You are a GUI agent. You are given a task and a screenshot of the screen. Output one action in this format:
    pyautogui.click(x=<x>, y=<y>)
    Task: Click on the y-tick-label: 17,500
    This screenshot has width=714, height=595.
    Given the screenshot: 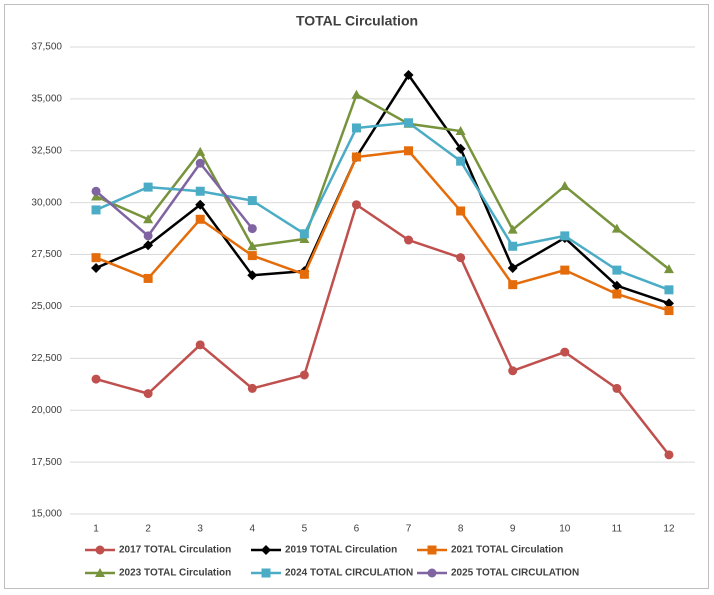 What is the action you would take?
    pyautogui.click(x=46, y=462)
    